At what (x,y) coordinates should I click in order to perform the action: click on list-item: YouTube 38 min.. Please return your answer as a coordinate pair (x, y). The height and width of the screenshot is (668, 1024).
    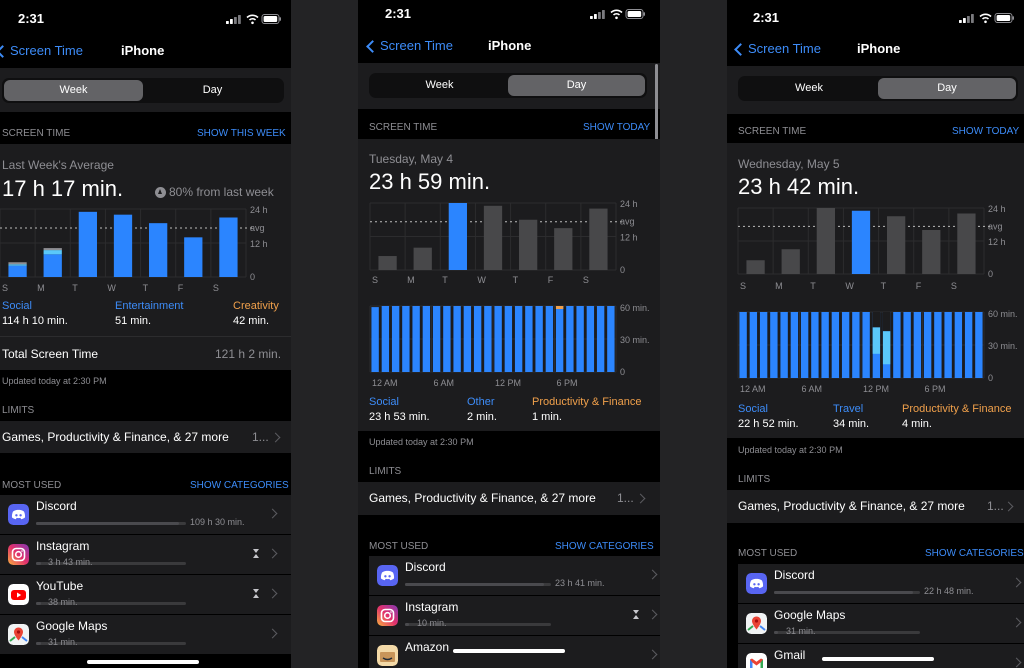
    Looking at the image, I should click on (145, 594).